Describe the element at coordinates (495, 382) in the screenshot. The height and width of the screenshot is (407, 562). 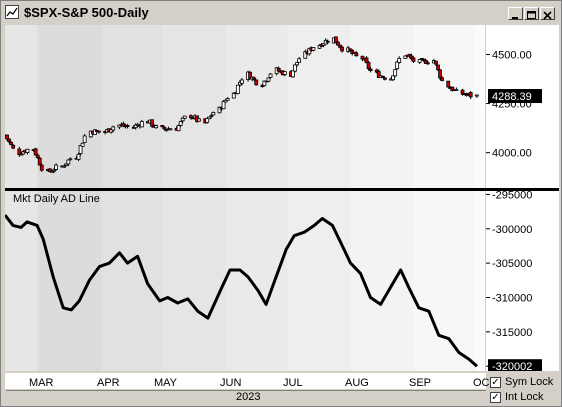
I see `sym-lock-checkbox: ✓` at that location.